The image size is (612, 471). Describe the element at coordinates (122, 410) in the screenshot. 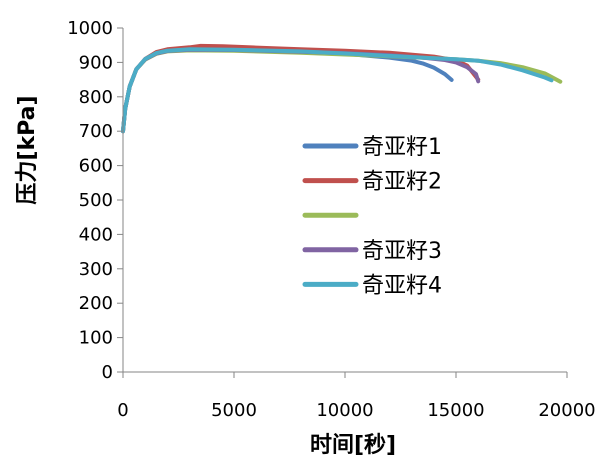

I see `x-tick-label: 0` at that location.